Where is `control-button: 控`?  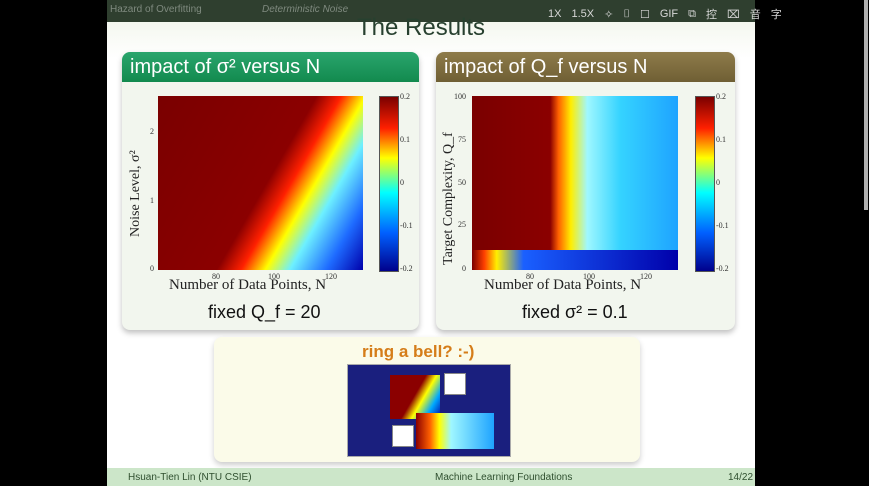 control-button: 控 is located at coordinates (711, 14).